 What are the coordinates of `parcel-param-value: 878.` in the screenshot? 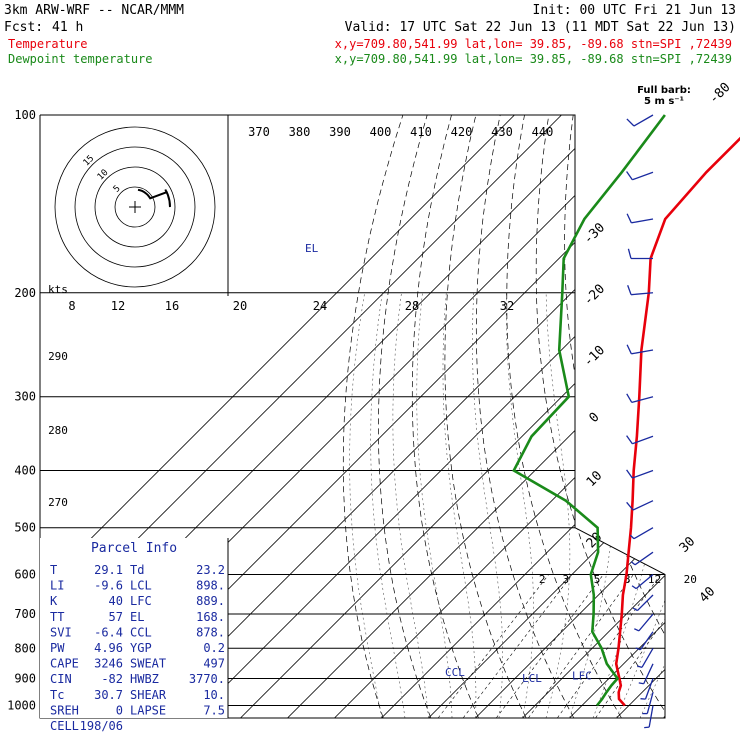 It's located at (210, 632).